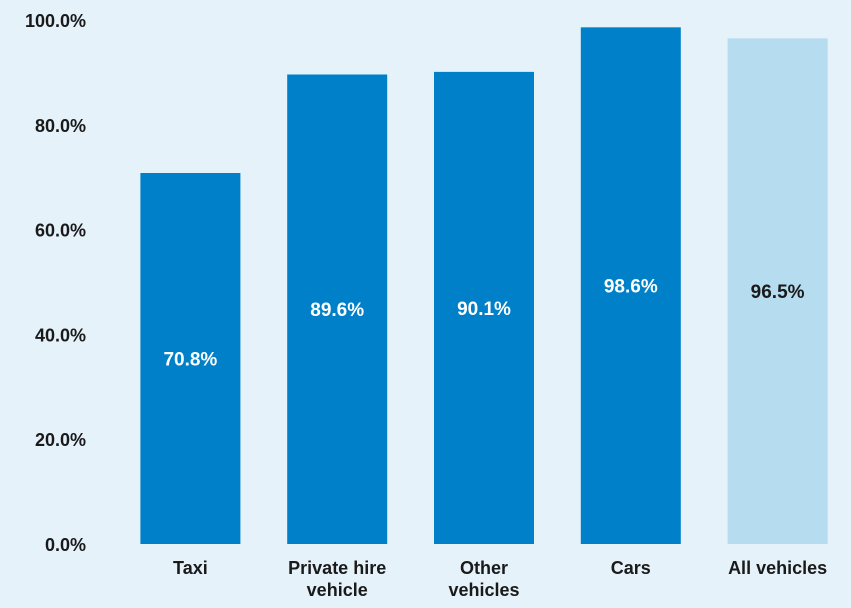  I want to click on data-label: 98.6%, so click(631, 287).